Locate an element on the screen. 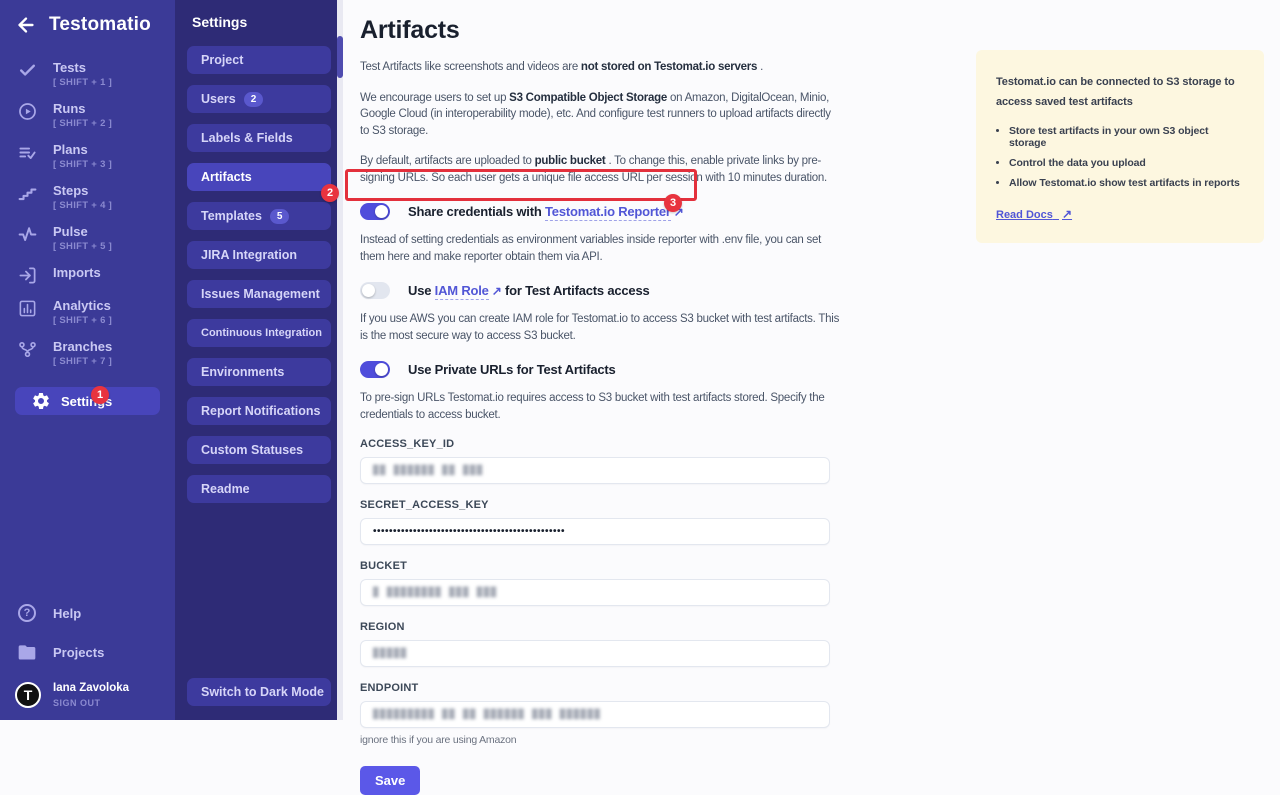 The width and height of the screenshot is (1280, 795). sidebar-item-pulse: Pulse[ SHIFT + 5 ] is located at coordinates (87, 238).